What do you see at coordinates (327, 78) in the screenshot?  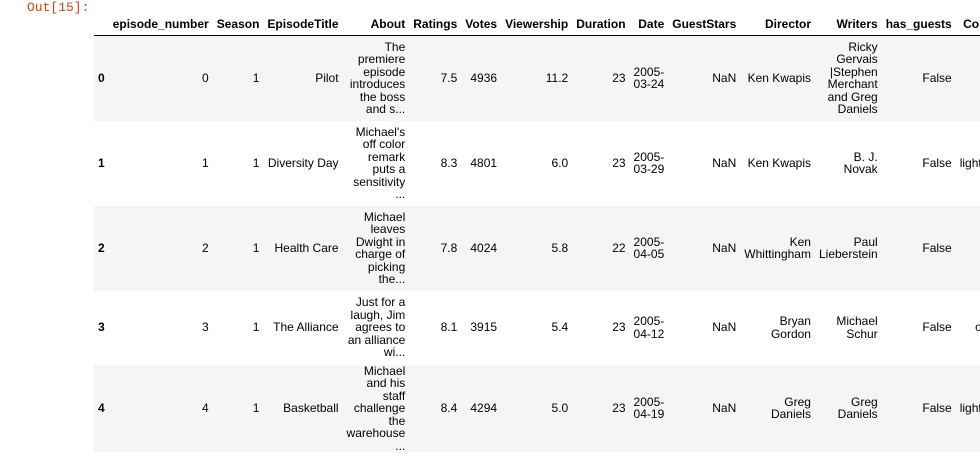 I see `cell-title: Pilot` at bounding box center [327, 78].